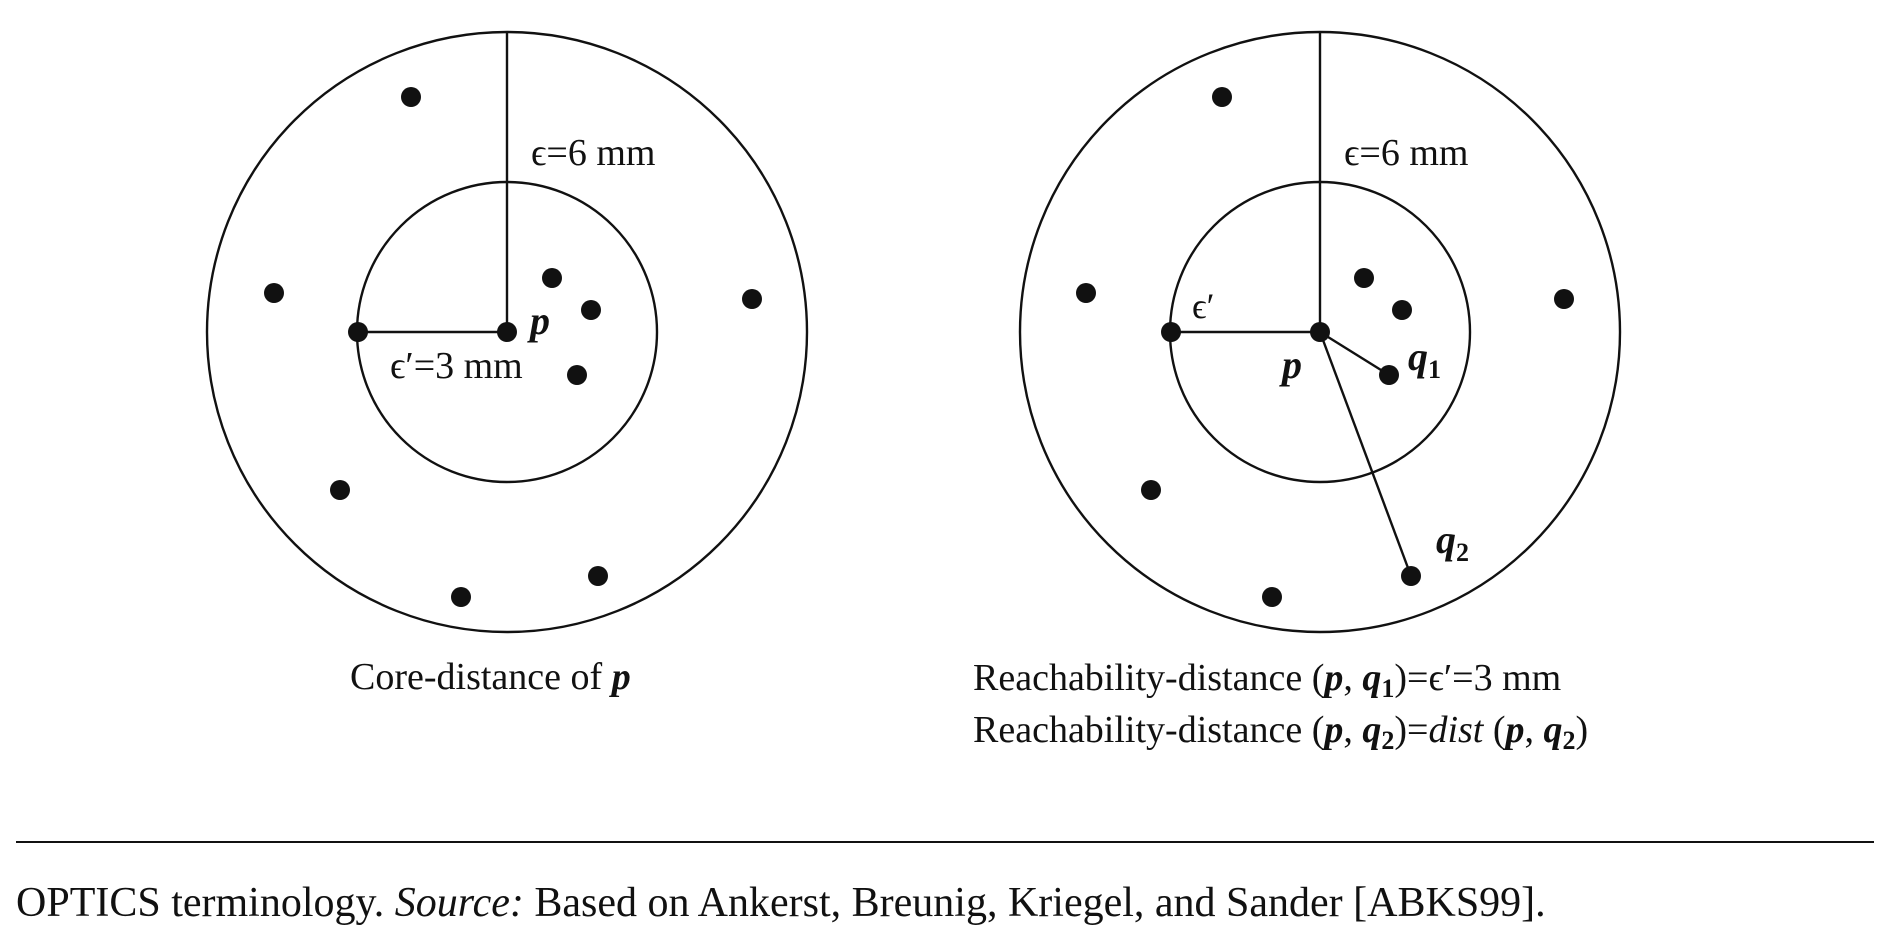  What do you see at coordinates (1569, 740) in the screenshot?
I see `line2-q2-sub: 2` at bounding box center [1569, 740].